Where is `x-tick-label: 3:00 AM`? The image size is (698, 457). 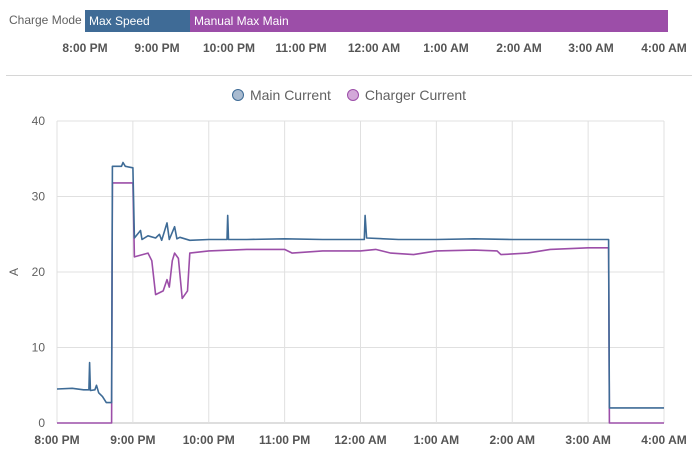
x-tick-label: 3:00 AM is located at coordinates (588, 440).